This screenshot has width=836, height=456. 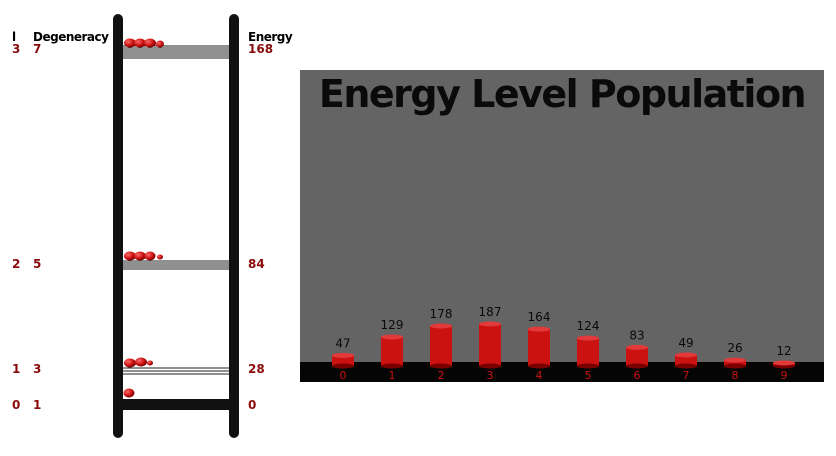 I want to click on bar-category-label: 7, so click(x=686, y=375).